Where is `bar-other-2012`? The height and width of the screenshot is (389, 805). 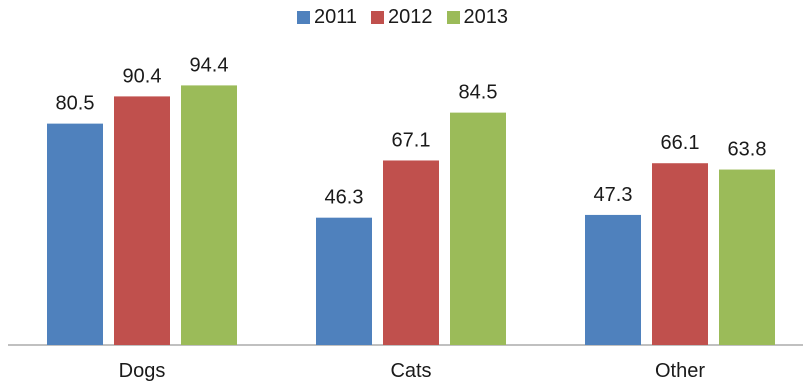 bar-other-2012 is located at coordinates (680, 254).